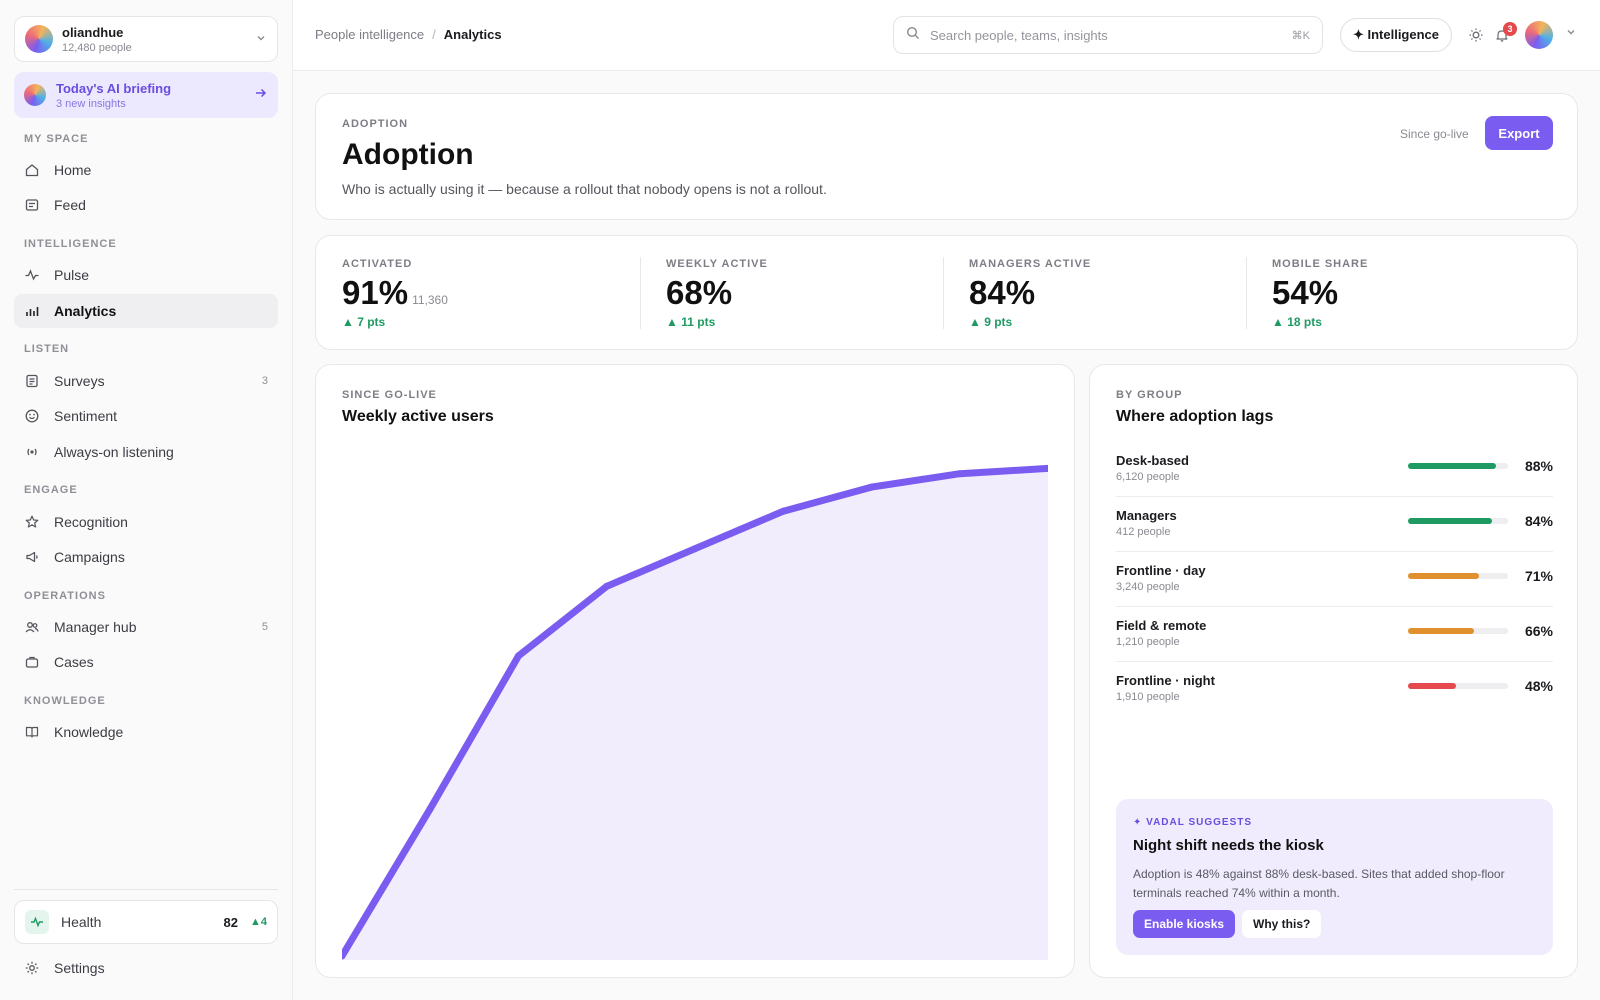  I want to click on search-icon, so click(913, 35).